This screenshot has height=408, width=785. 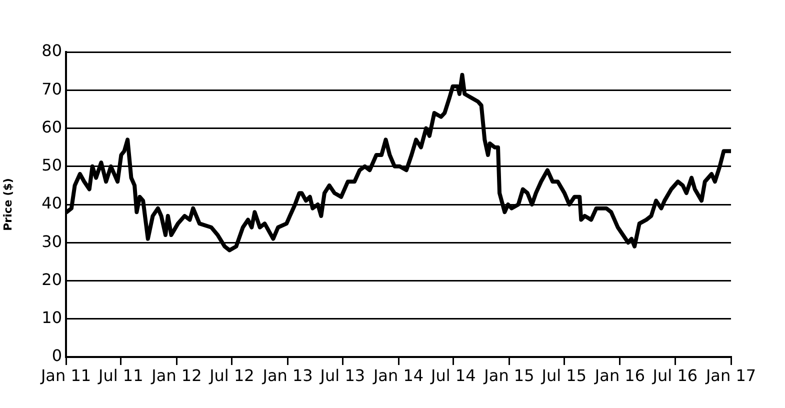 What do you see at coordinates (57, 356) in the screenshot?
I see `y-tick-label: 0` at bounding box center [57, 356].